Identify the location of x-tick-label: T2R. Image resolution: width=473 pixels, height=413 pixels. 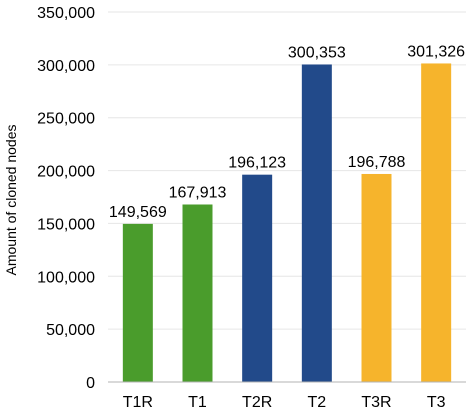
(257, 402).